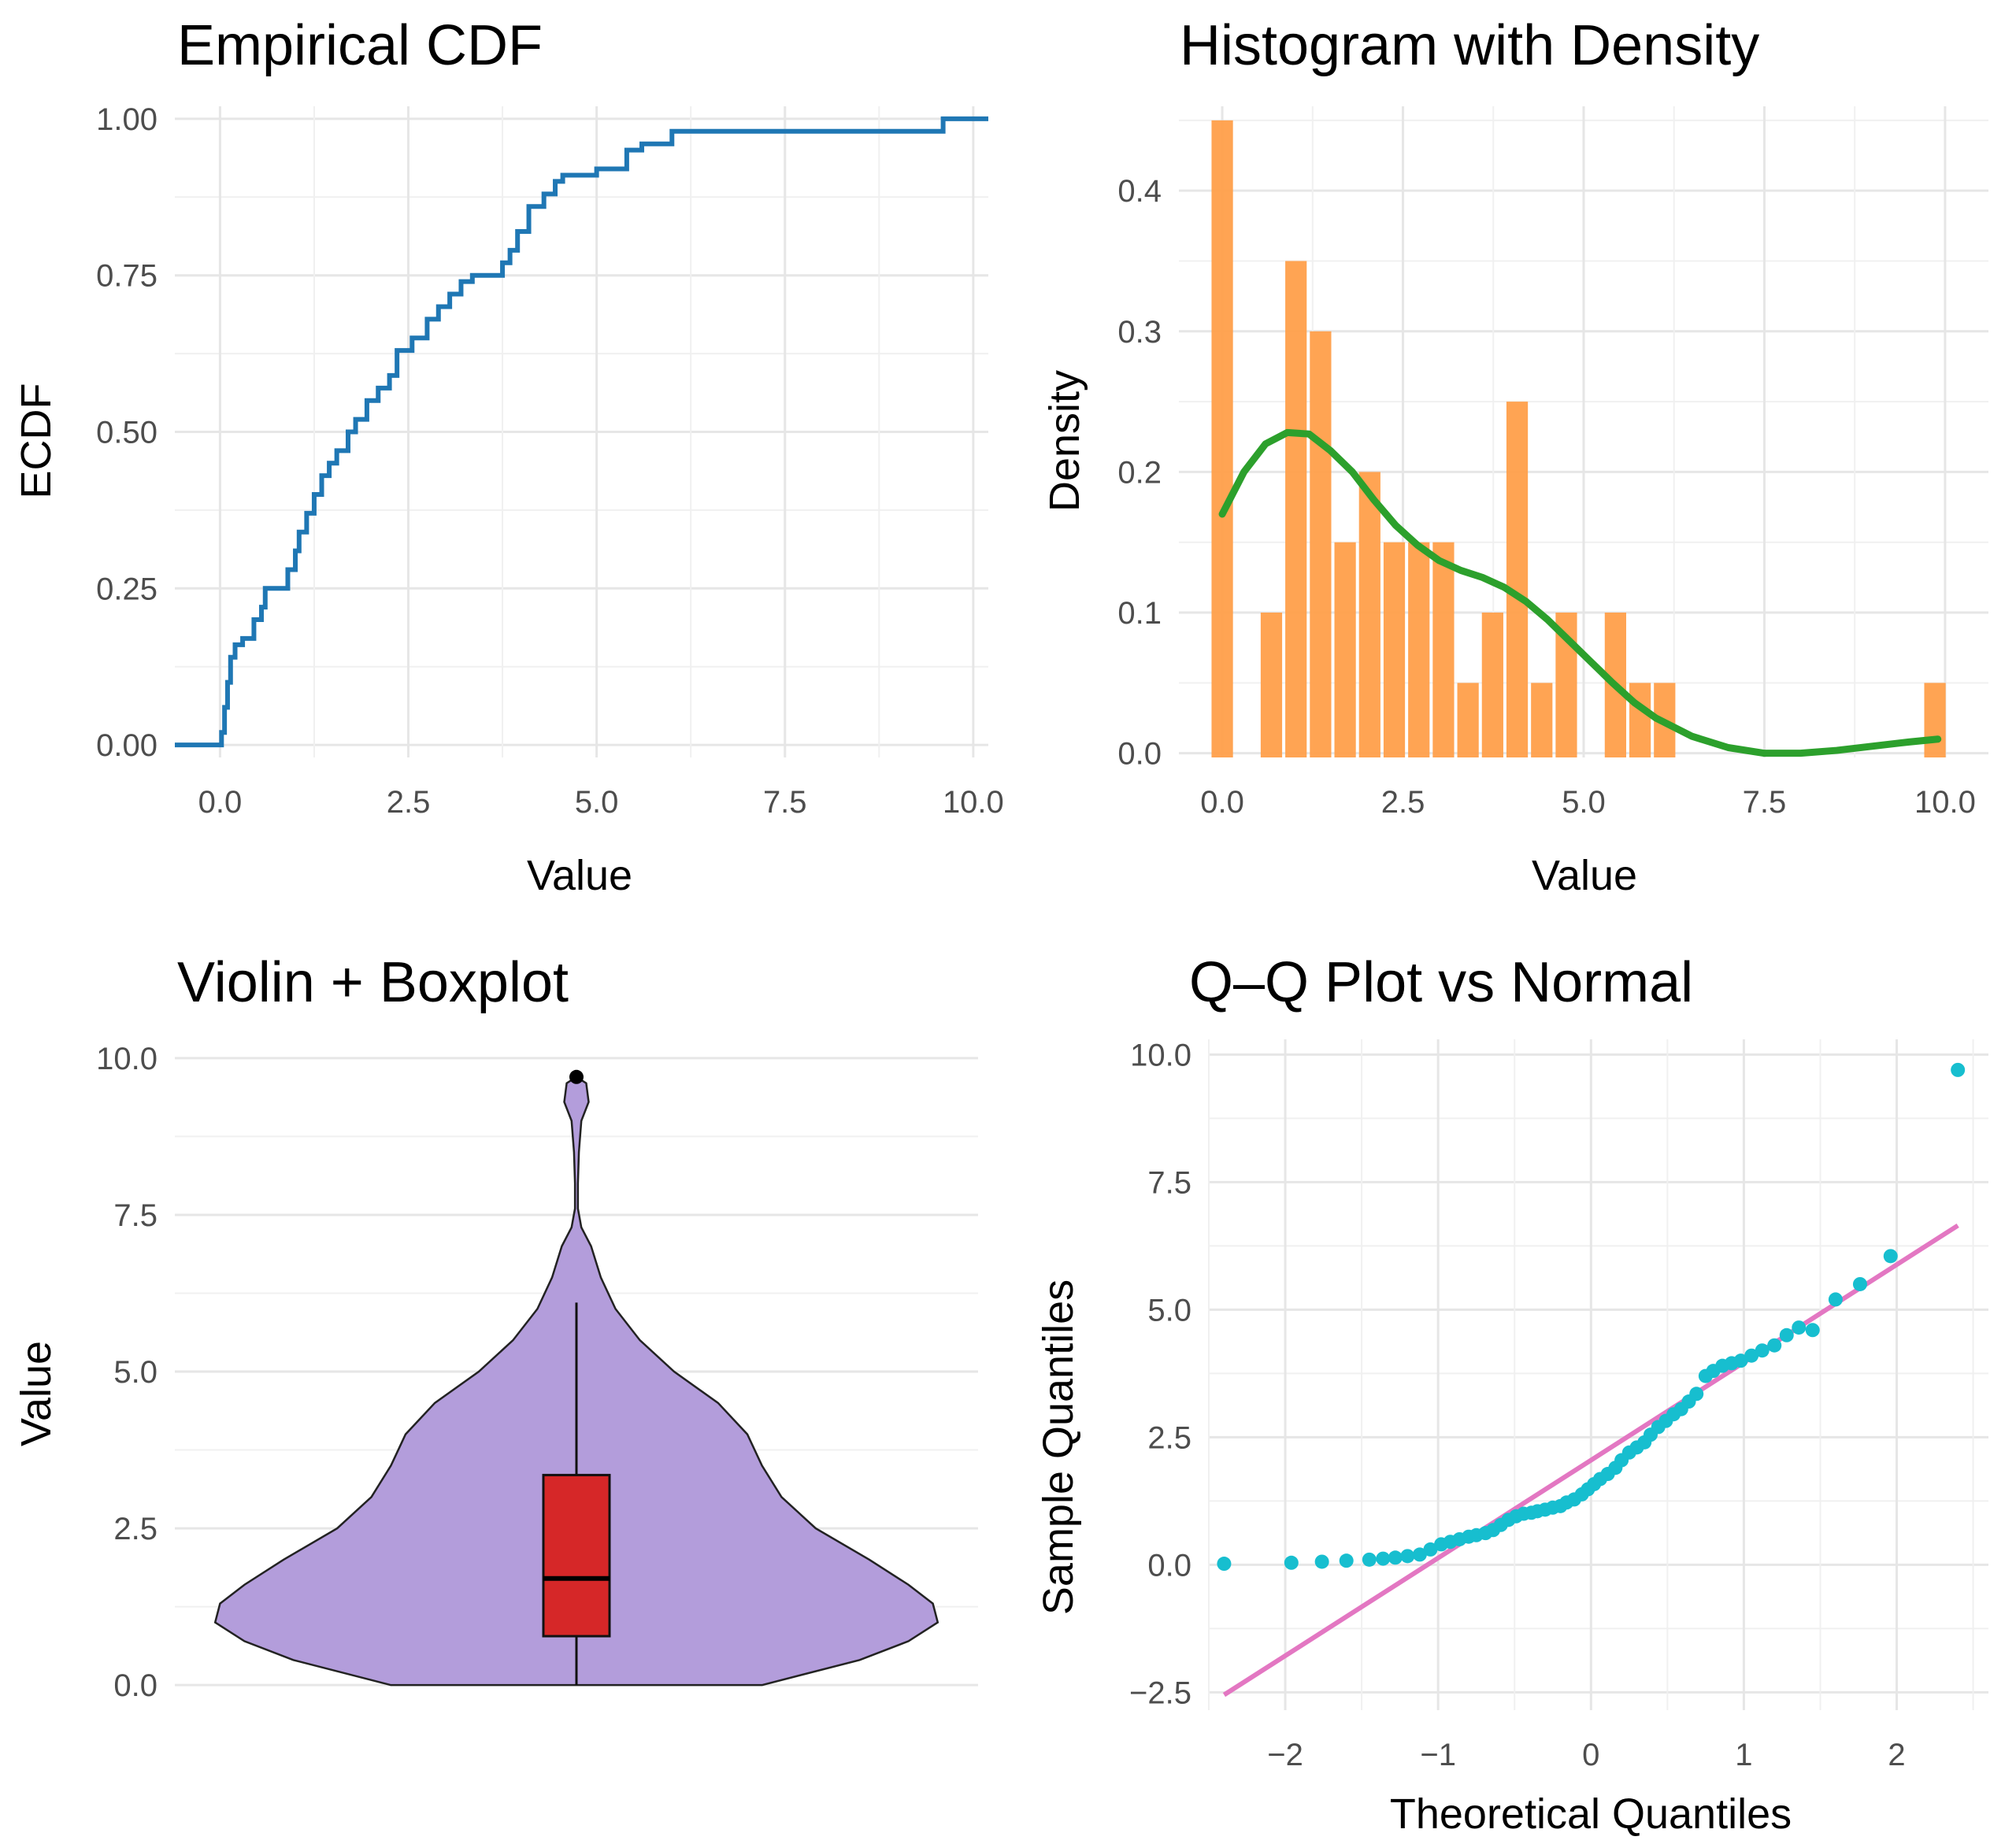 This screenshot has height=1844, width=2016. What do you see at coordinates (1058, 1447) in the screenshot?
I see `qq-y-axis-title: Sample Quantiles` at bounding box center [1058, 1447].